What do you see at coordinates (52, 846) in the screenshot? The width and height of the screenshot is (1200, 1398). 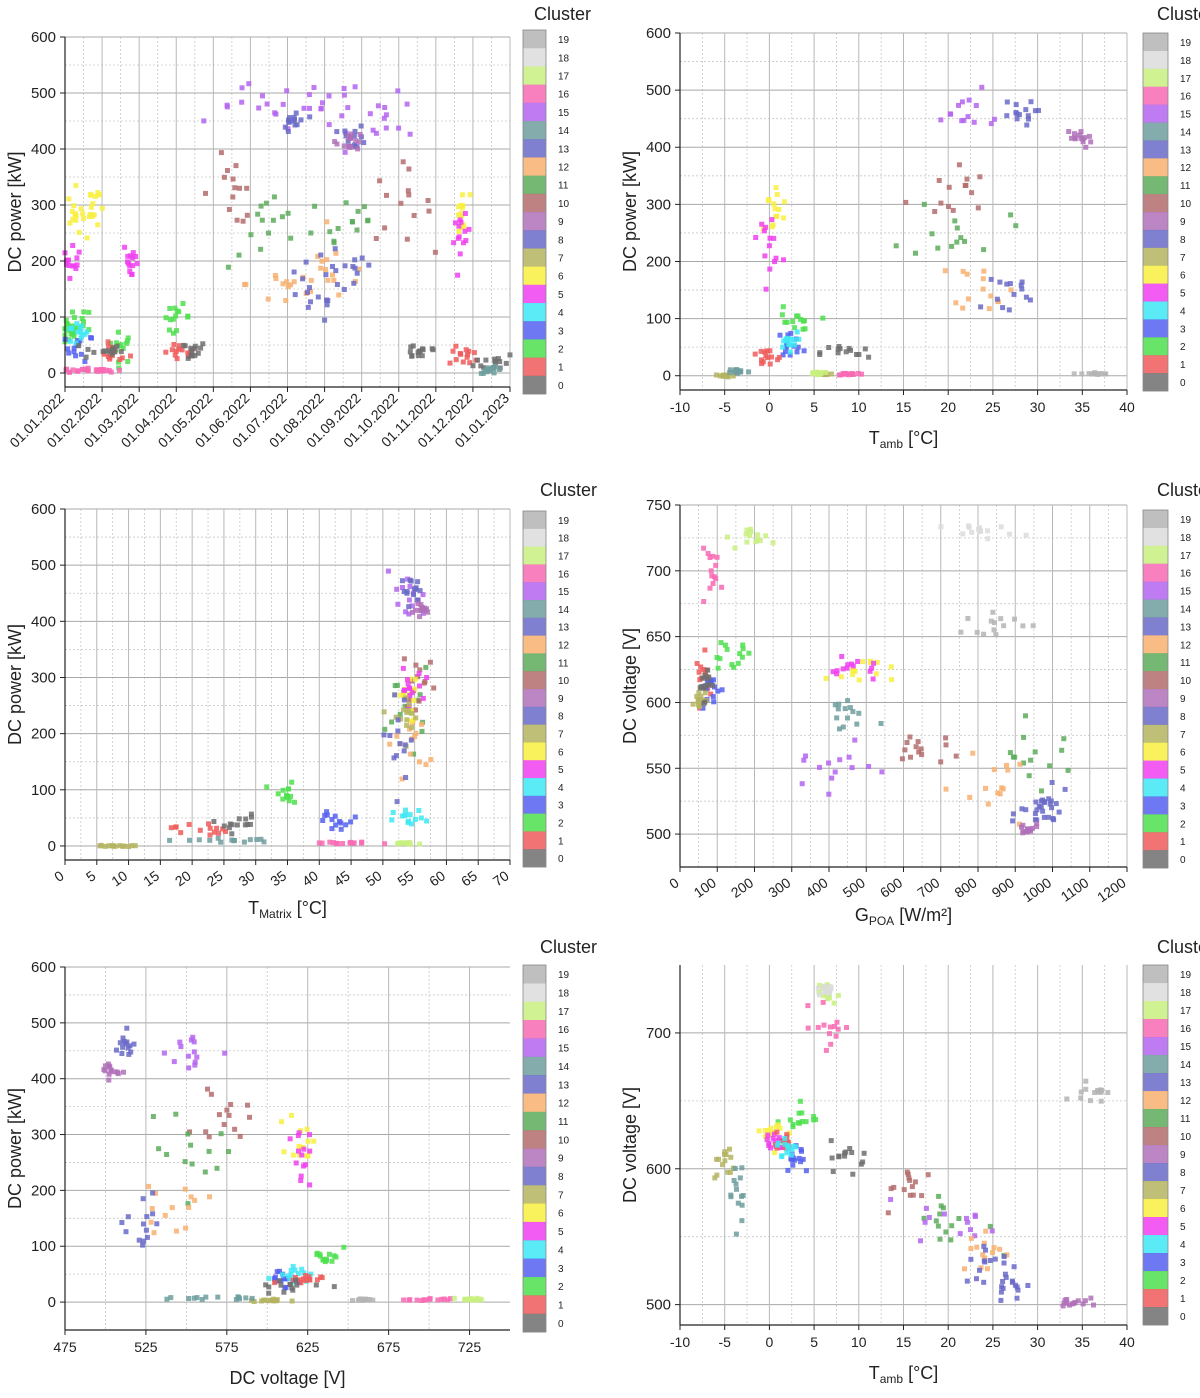 I see `y-tick-label: 0` at bounding box center [52, 846].